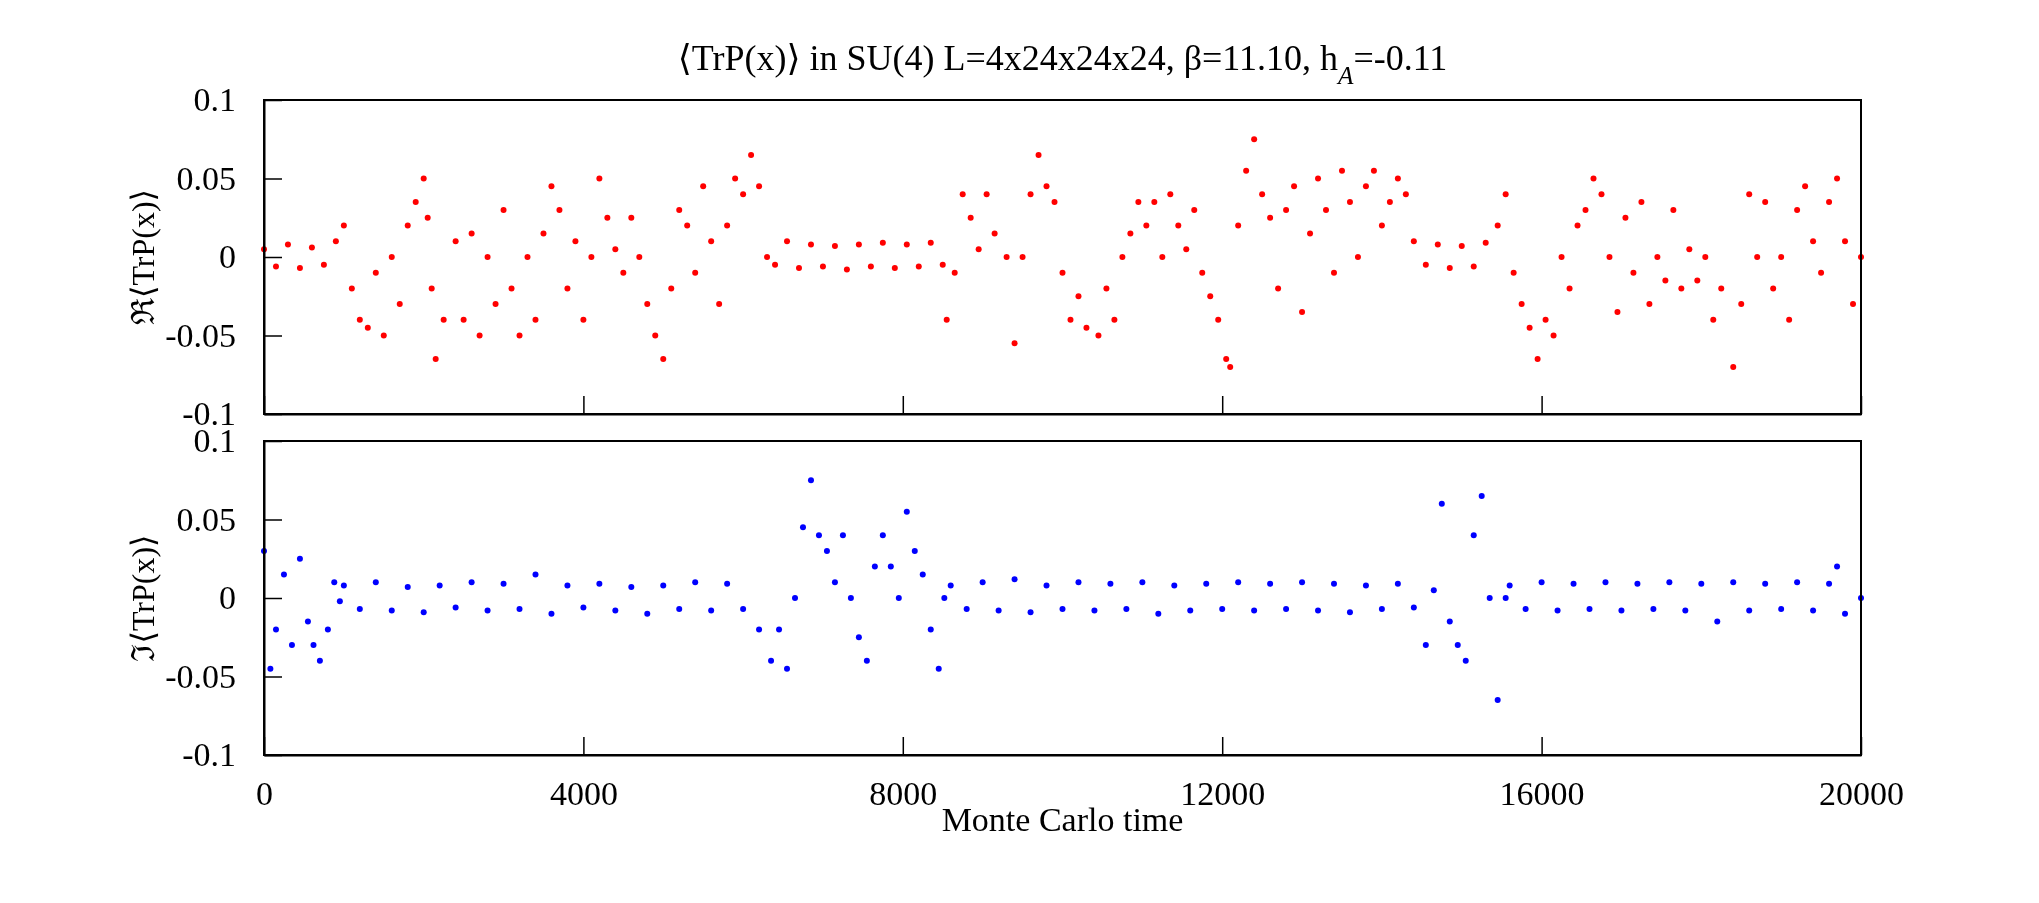 Image resolution: width=2039 pixels, height=903 pixels. I want to click on chart-title: ⟨TrP(x)⟩ in SU(4) L=4x24x24x24, β=11.10, h$_{A}$=-0.11, so click(1062, 63).